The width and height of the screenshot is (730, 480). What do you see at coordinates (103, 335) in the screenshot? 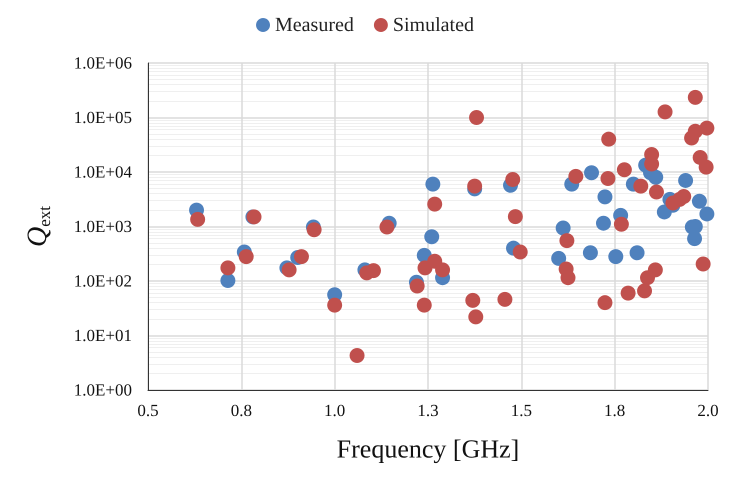
I see `y-tick-label: 1.0E+01` at bounding box center [103, 335].